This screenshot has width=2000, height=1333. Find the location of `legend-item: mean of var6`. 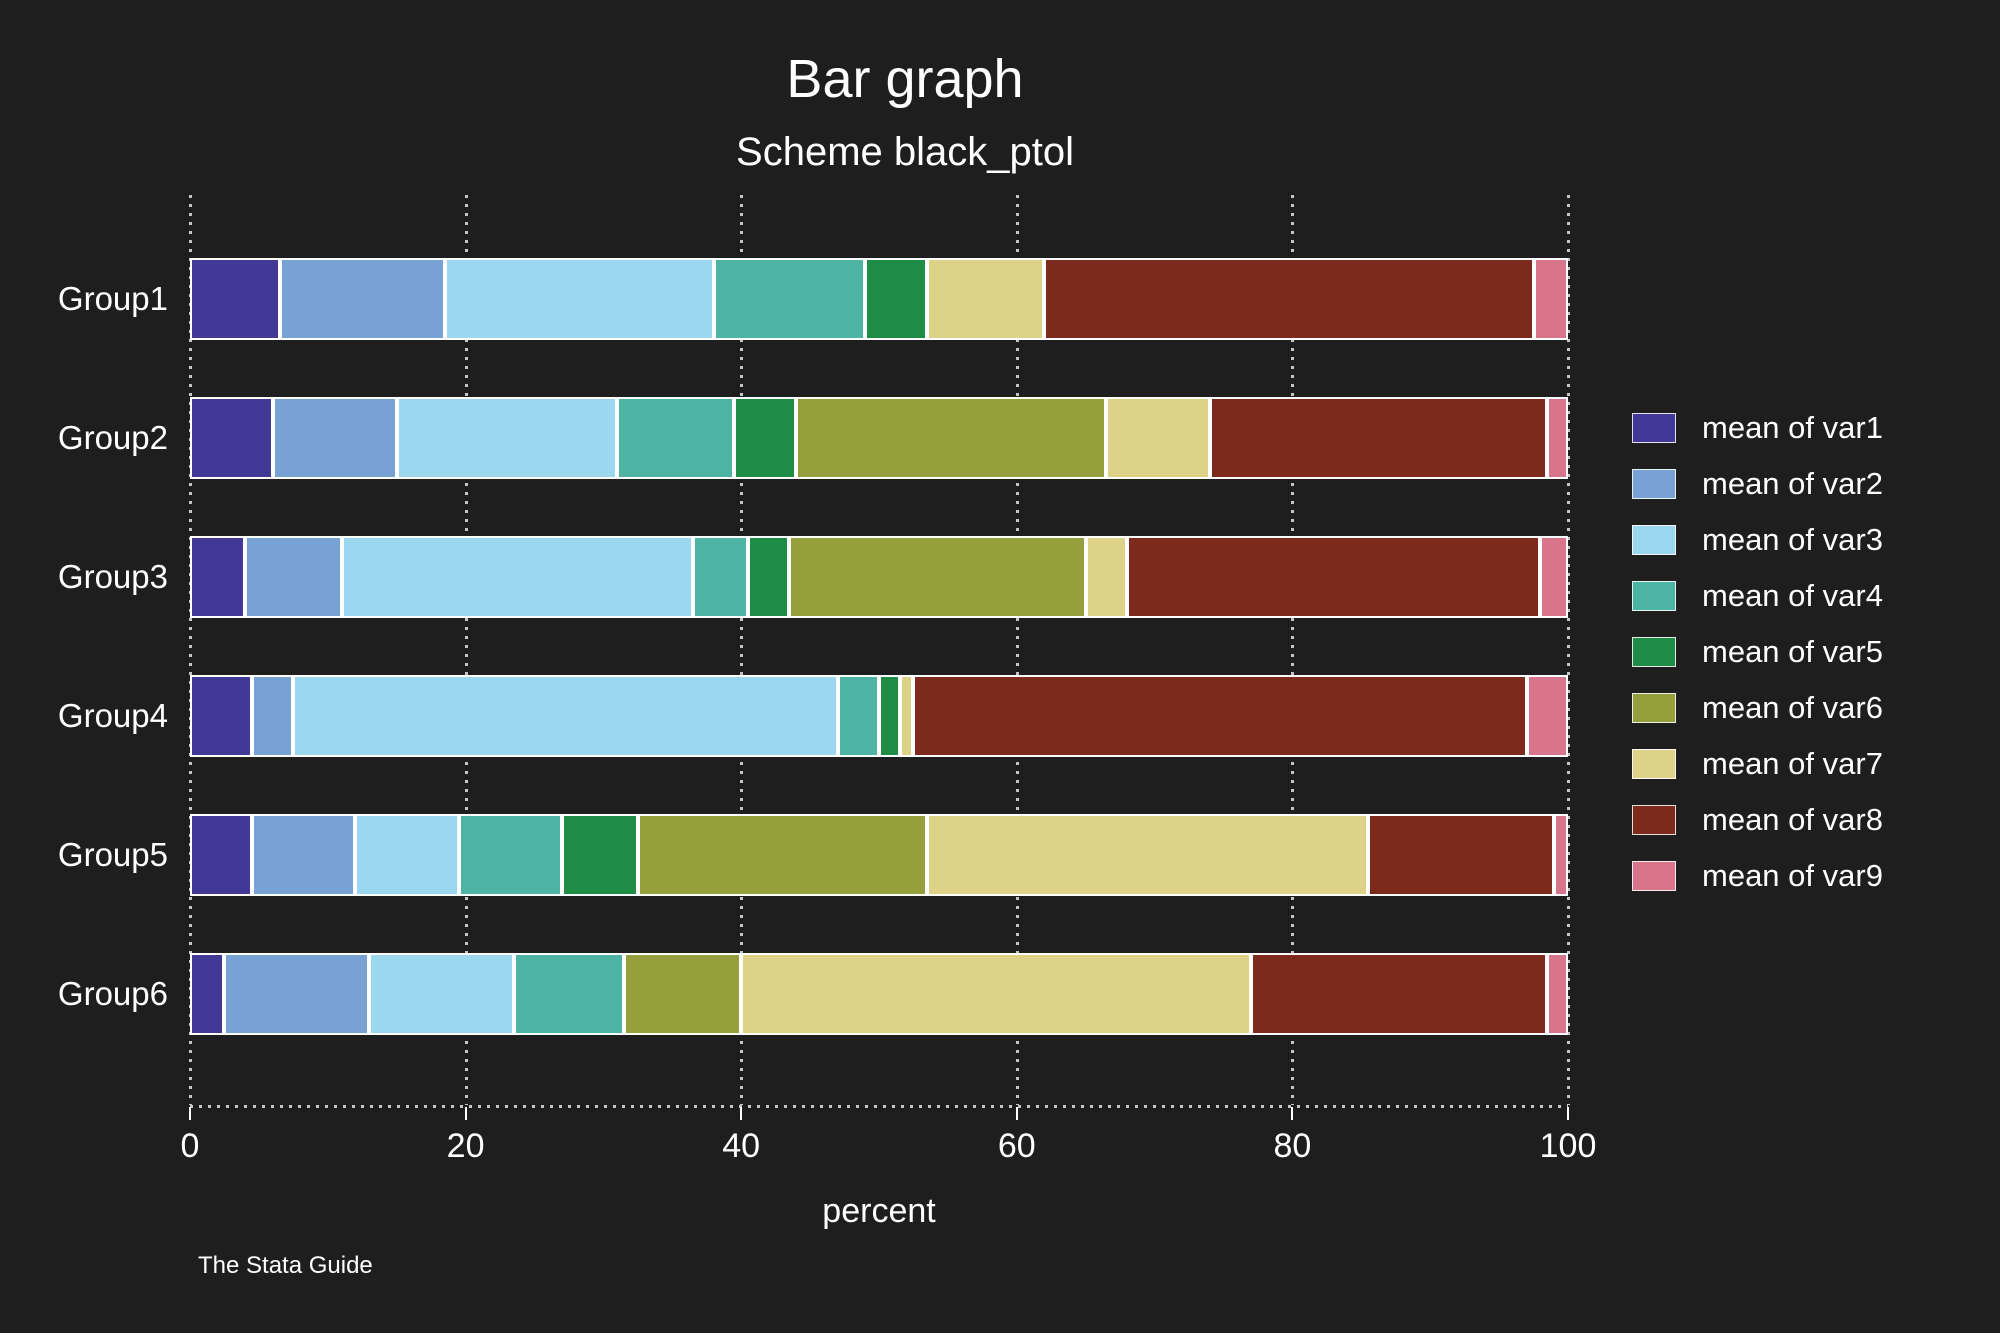

legend-item: mean of var6 is located at coordinates (1757, 708).